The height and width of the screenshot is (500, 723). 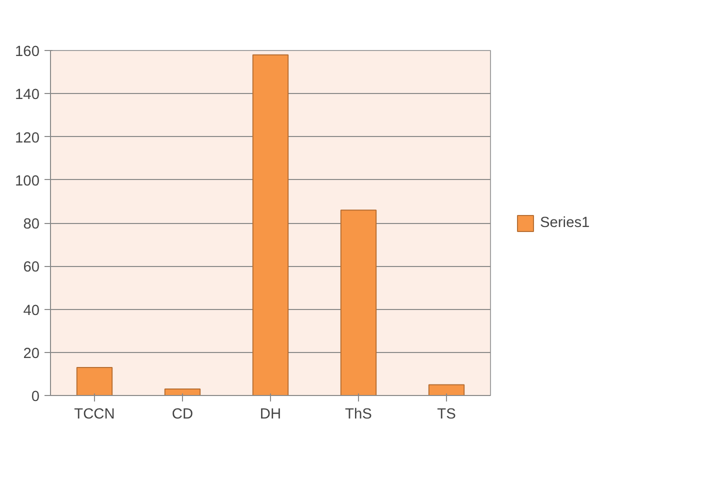 I want to click on x-tick-label: TS, so click(x=446, y=414).